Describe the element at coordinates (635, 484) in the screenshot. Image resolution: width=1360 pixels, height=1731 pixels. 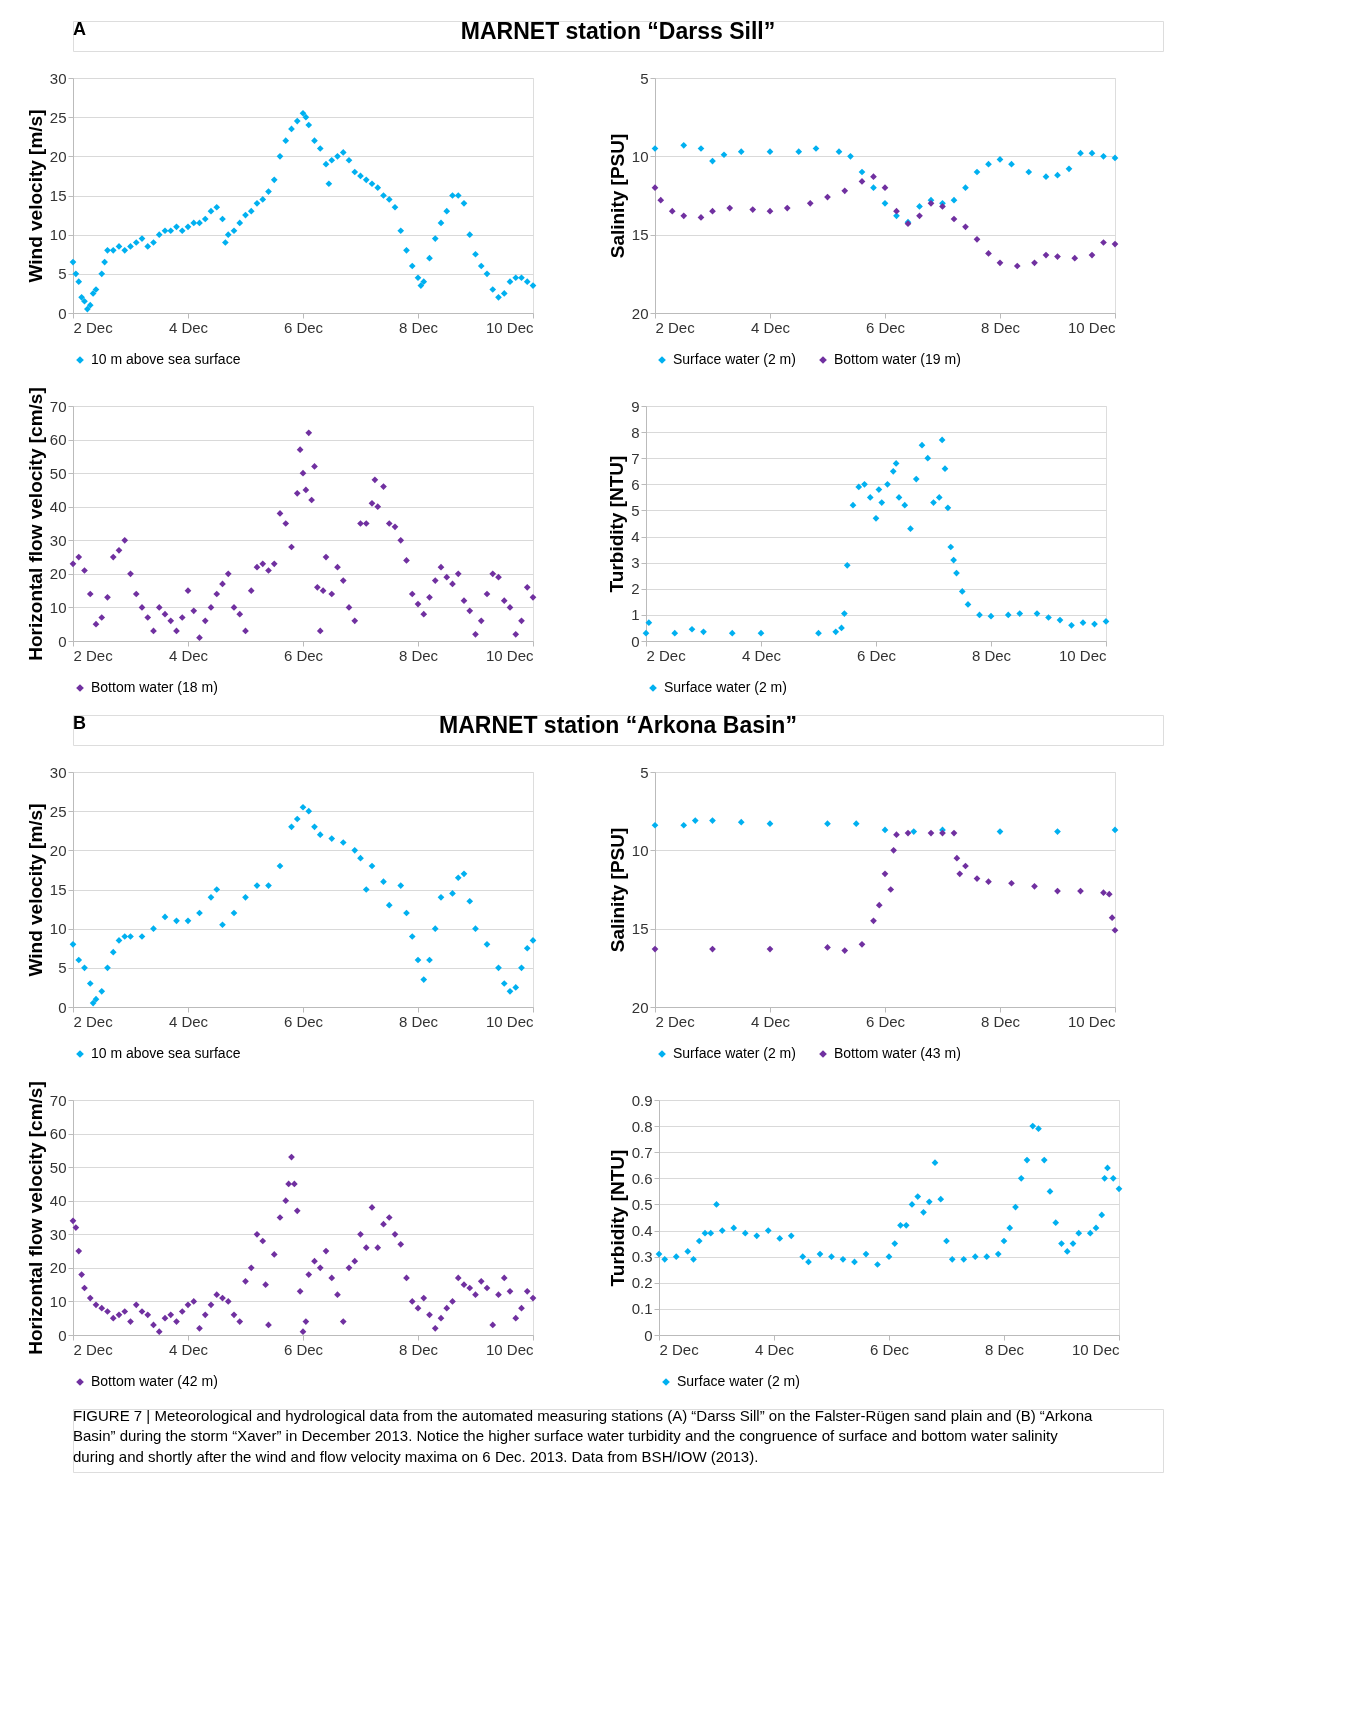
I see `y-tick-label: 6` at that location.